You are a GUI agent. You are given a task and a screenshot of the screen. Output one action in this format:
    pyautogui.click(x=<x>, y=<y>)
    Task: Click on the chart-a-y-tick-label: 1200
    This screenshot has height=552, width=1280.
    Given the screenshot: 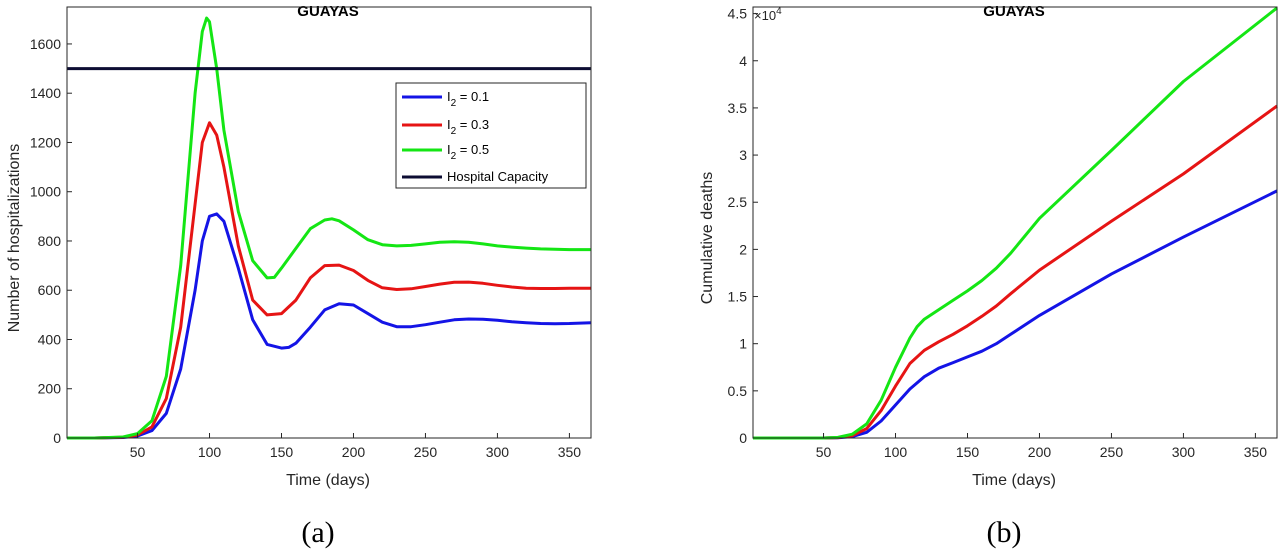 What is the action you would take?
    pyautogui.click(x=45, y=142)
    